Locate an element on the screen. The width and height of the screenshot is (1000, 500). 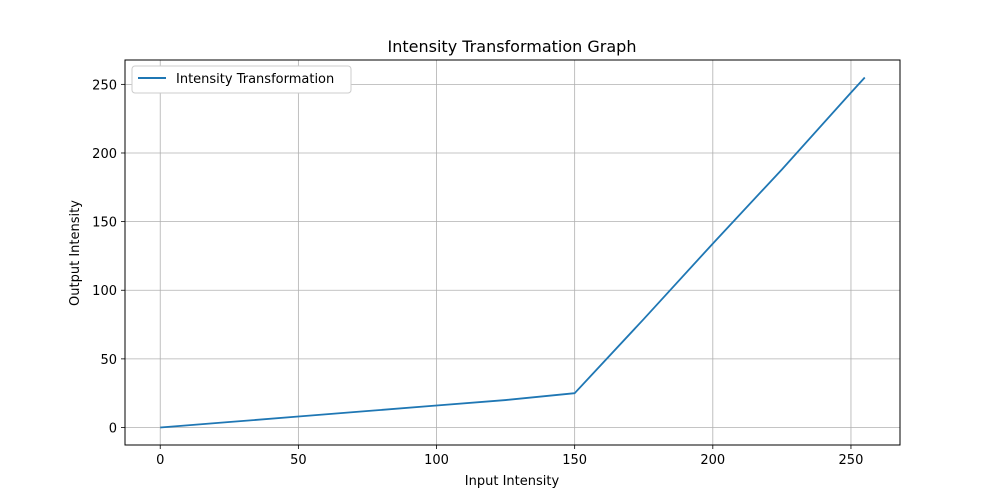
legend: Intensity Transformation is located at coordinates (241, 79).